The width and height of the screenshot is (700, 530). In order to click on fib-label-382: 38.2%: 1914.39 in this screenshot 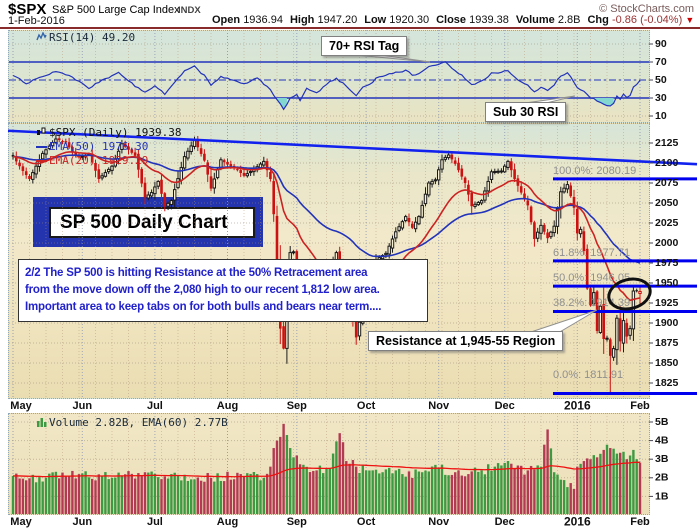, I will do `click(592, 303)`.